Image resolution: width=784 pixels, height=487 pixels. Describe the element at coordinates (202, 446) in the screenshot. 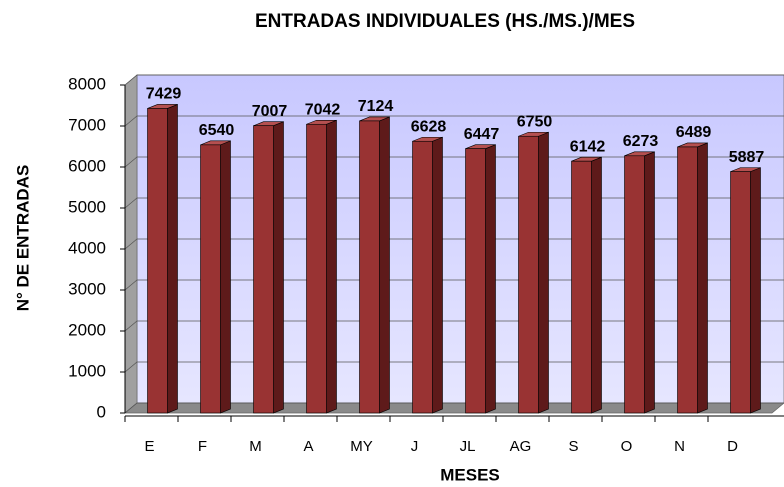

I see `x-tick-label: F` at that location.